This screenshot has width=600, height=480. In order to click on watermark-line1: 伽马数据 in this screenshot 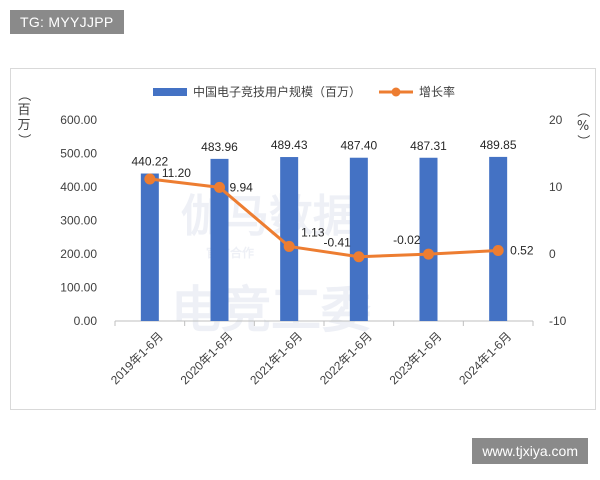, I will do `click(269, 216)`.